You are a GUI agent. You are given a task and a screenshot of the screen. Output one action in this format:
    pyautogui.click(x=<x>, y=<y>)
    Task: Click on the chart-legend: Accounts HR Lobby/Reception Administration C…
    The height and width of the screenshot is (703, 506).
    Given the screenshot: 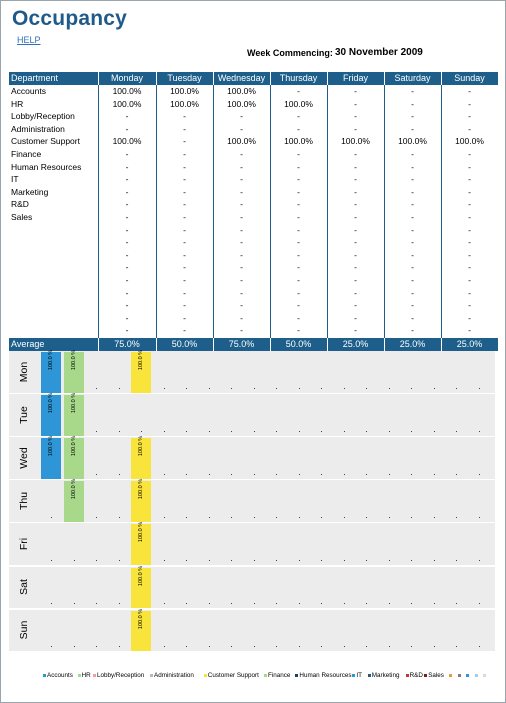 What is the action you would take?
    pyautogui.click(x=268, y=677)
    